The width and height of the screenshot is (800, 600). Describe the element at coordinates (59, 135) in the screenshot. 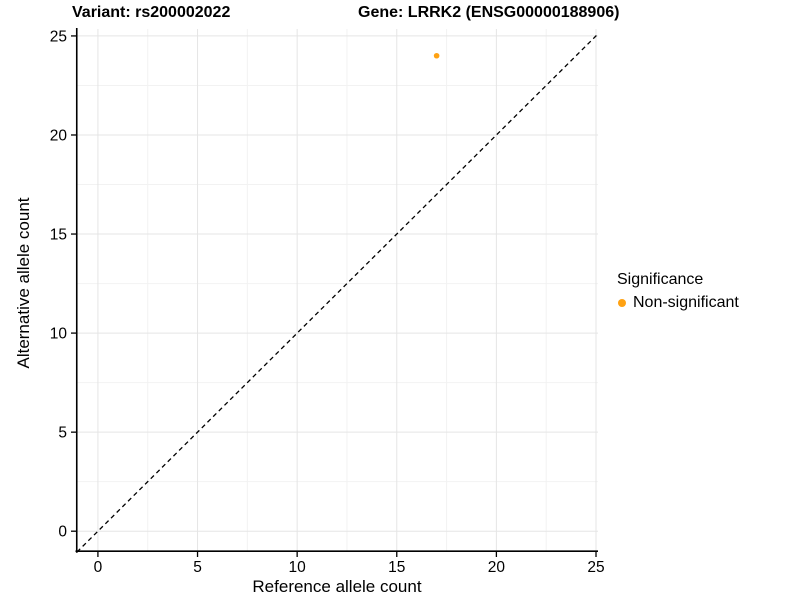

I see `y-tick-label: 20` at that location.